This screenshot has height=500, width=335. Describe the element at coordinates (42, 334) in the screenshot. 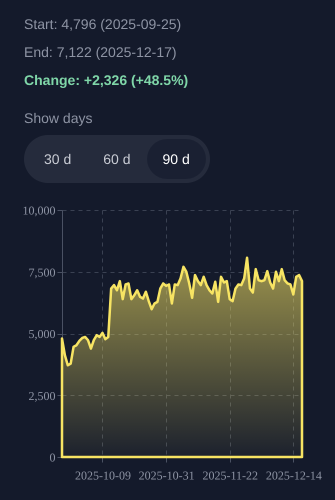

I see `y-tick-label: 5,000` at that location.